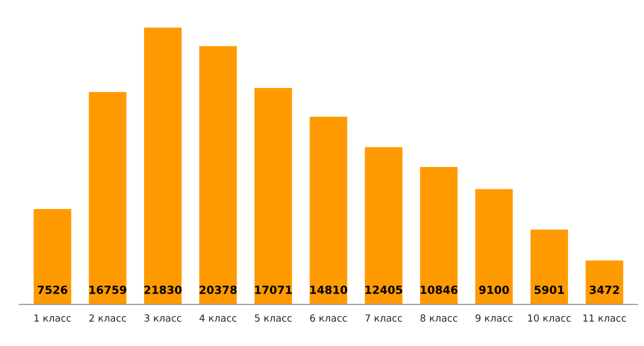 This screenshot has height=346, width=644. What do you see at coordinates (494, 290) in the screenshot?
I see `data-label: 9100` at bounding box center [494, 290].